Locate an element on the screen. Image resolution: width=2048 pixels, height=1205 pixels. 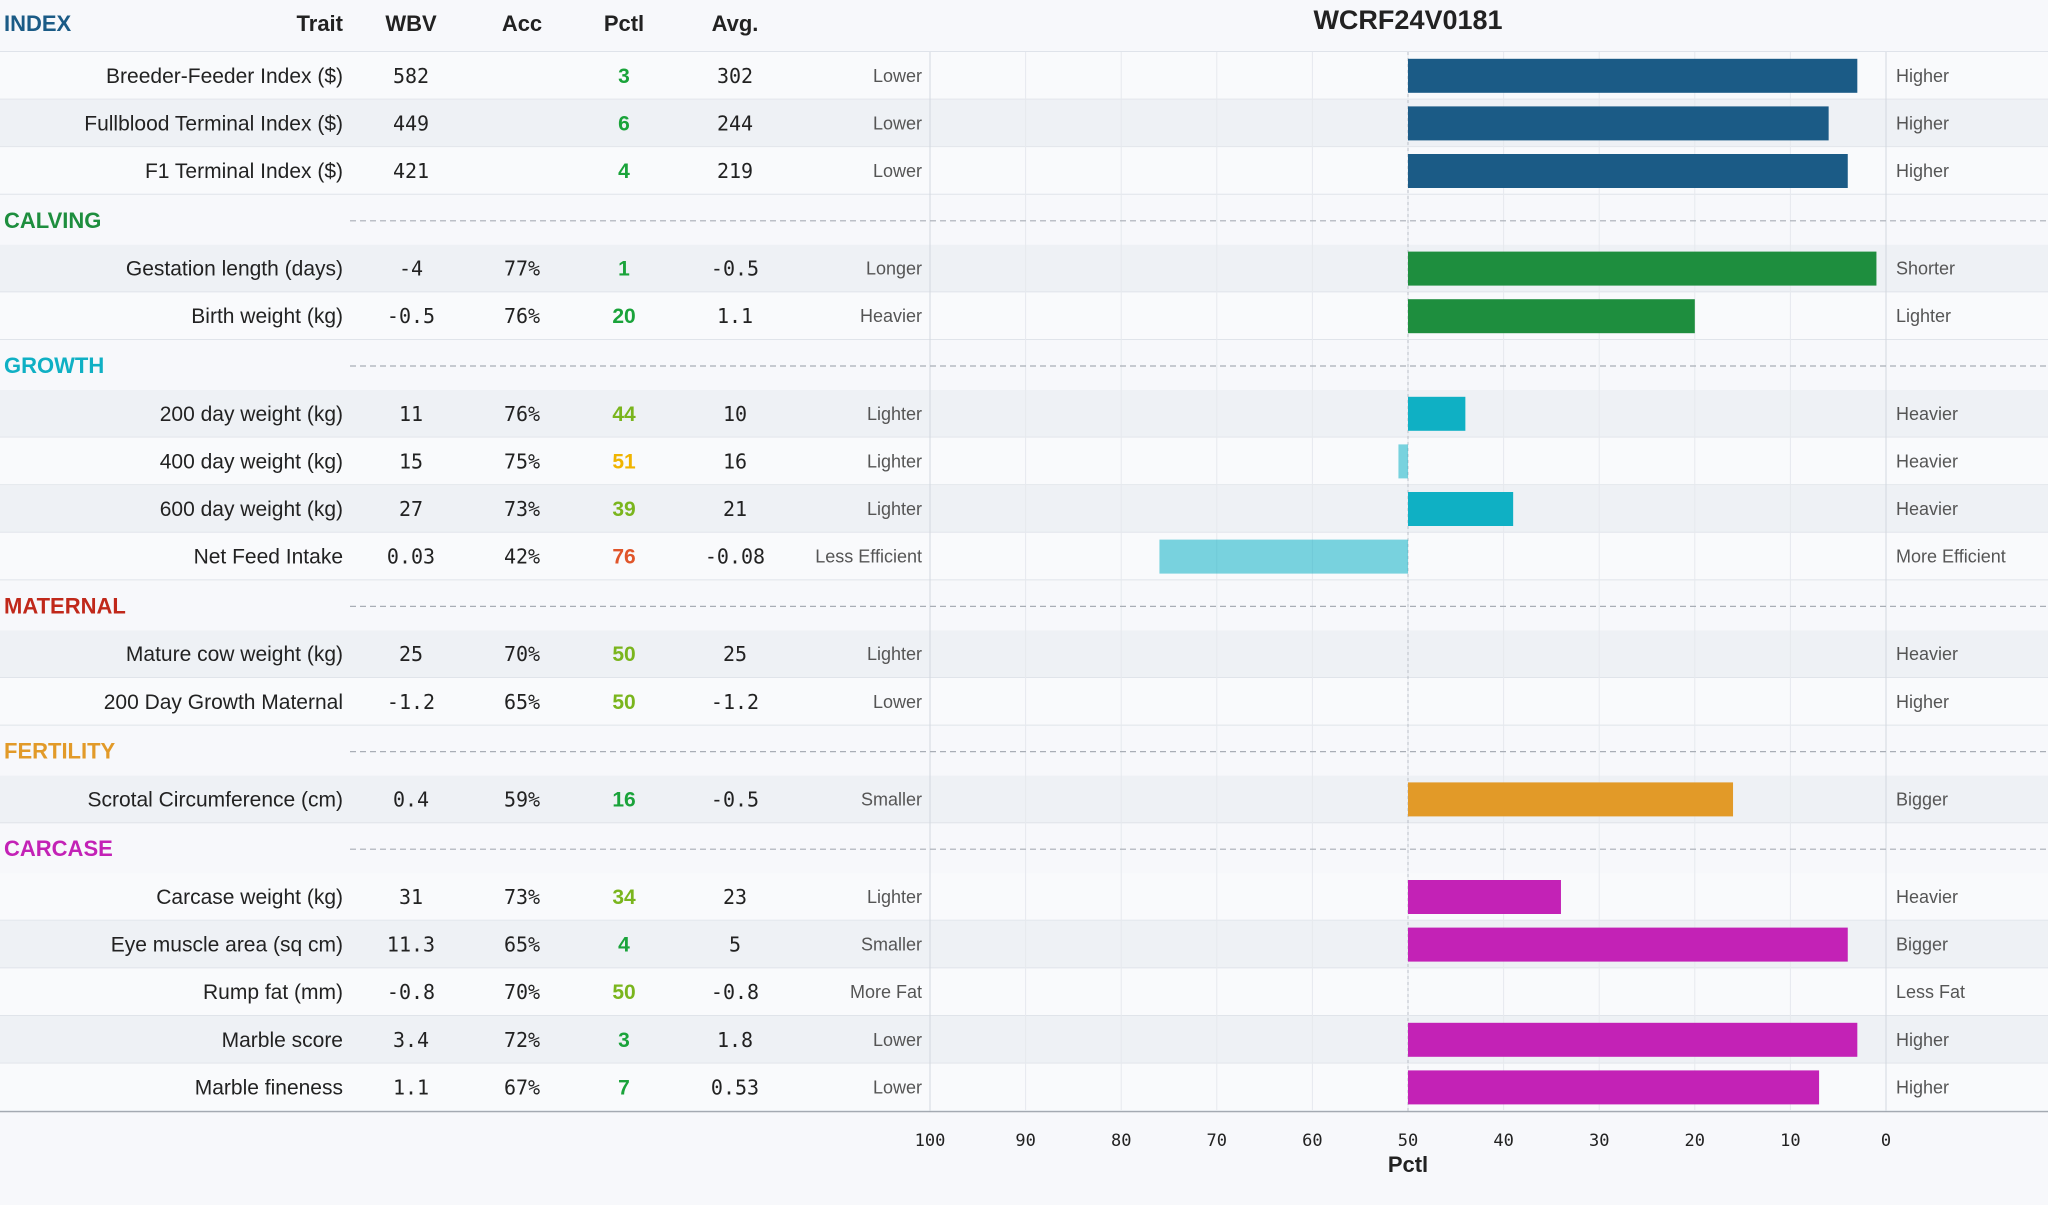
wbv-value: 11 is located at coordinates (411, 414).